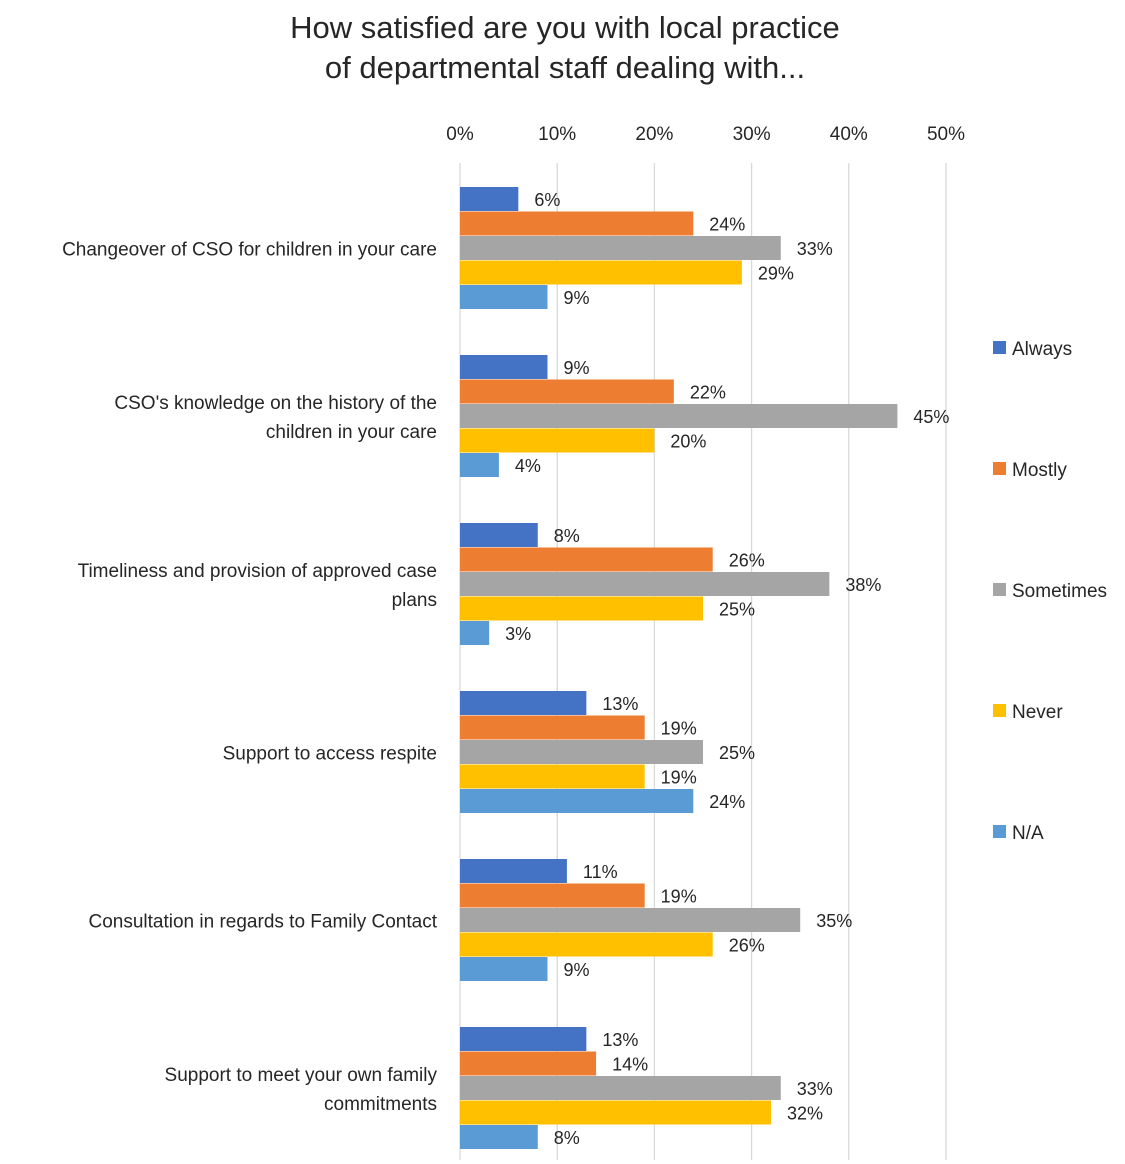  What do you see at coordinates (1059, 591) in the screenshot?
I see `legend-label: Sometimes` at bounding box center [1059, 591].